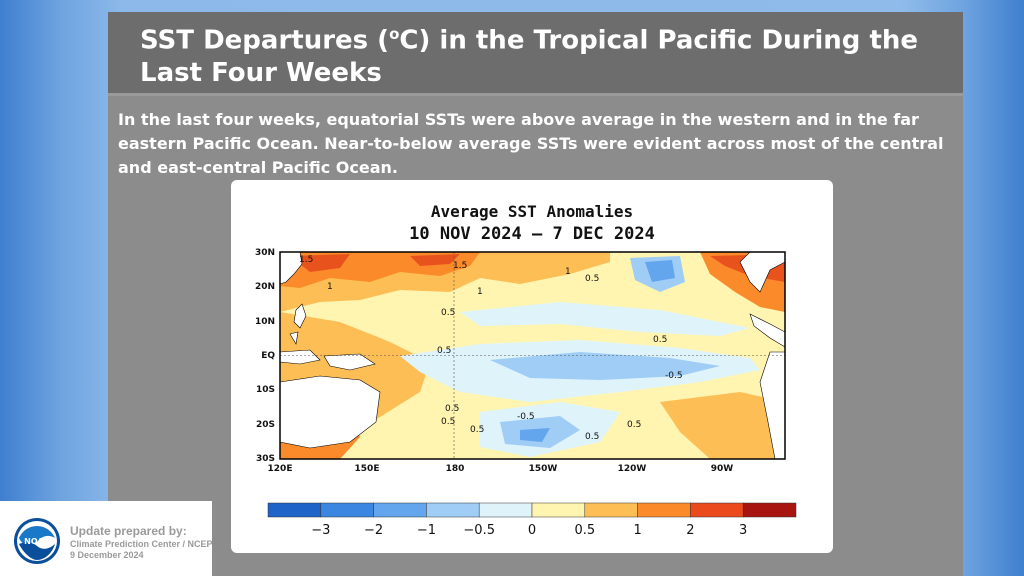 The width and height of the screenshot is (1024, 576). I want to click on lat-label-30s: 30S, so click(265, 459).